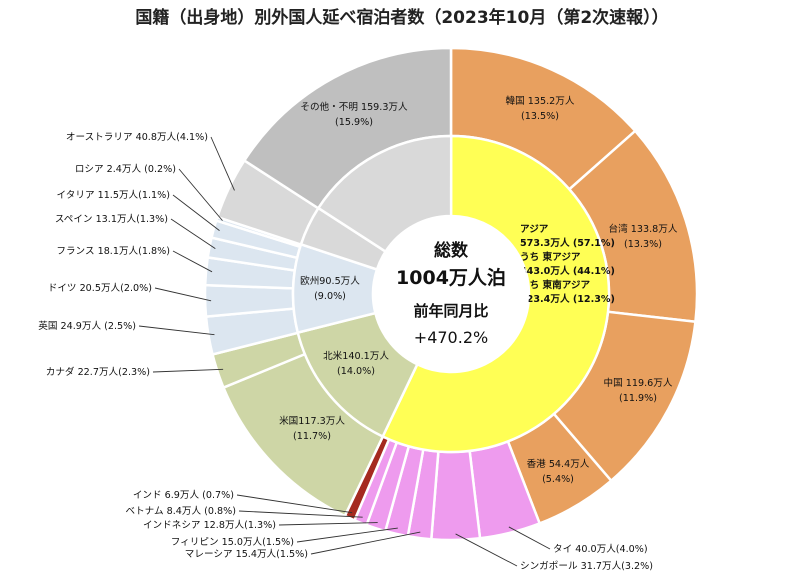 The image size is (800, 579). What do you see at coordinates (558, 479) in the screenshot?
I see `outer-label-3-line-1: (5.4%)` at bounding box center [558, 479].